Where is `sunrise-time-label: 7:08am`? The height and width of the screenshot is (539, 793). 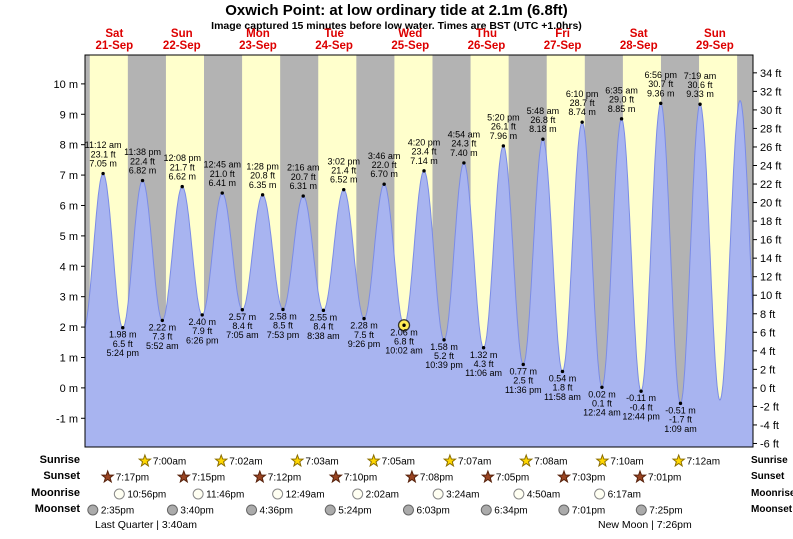 sunrise-time-label: 7:08am is located at coordinates (550, 462).